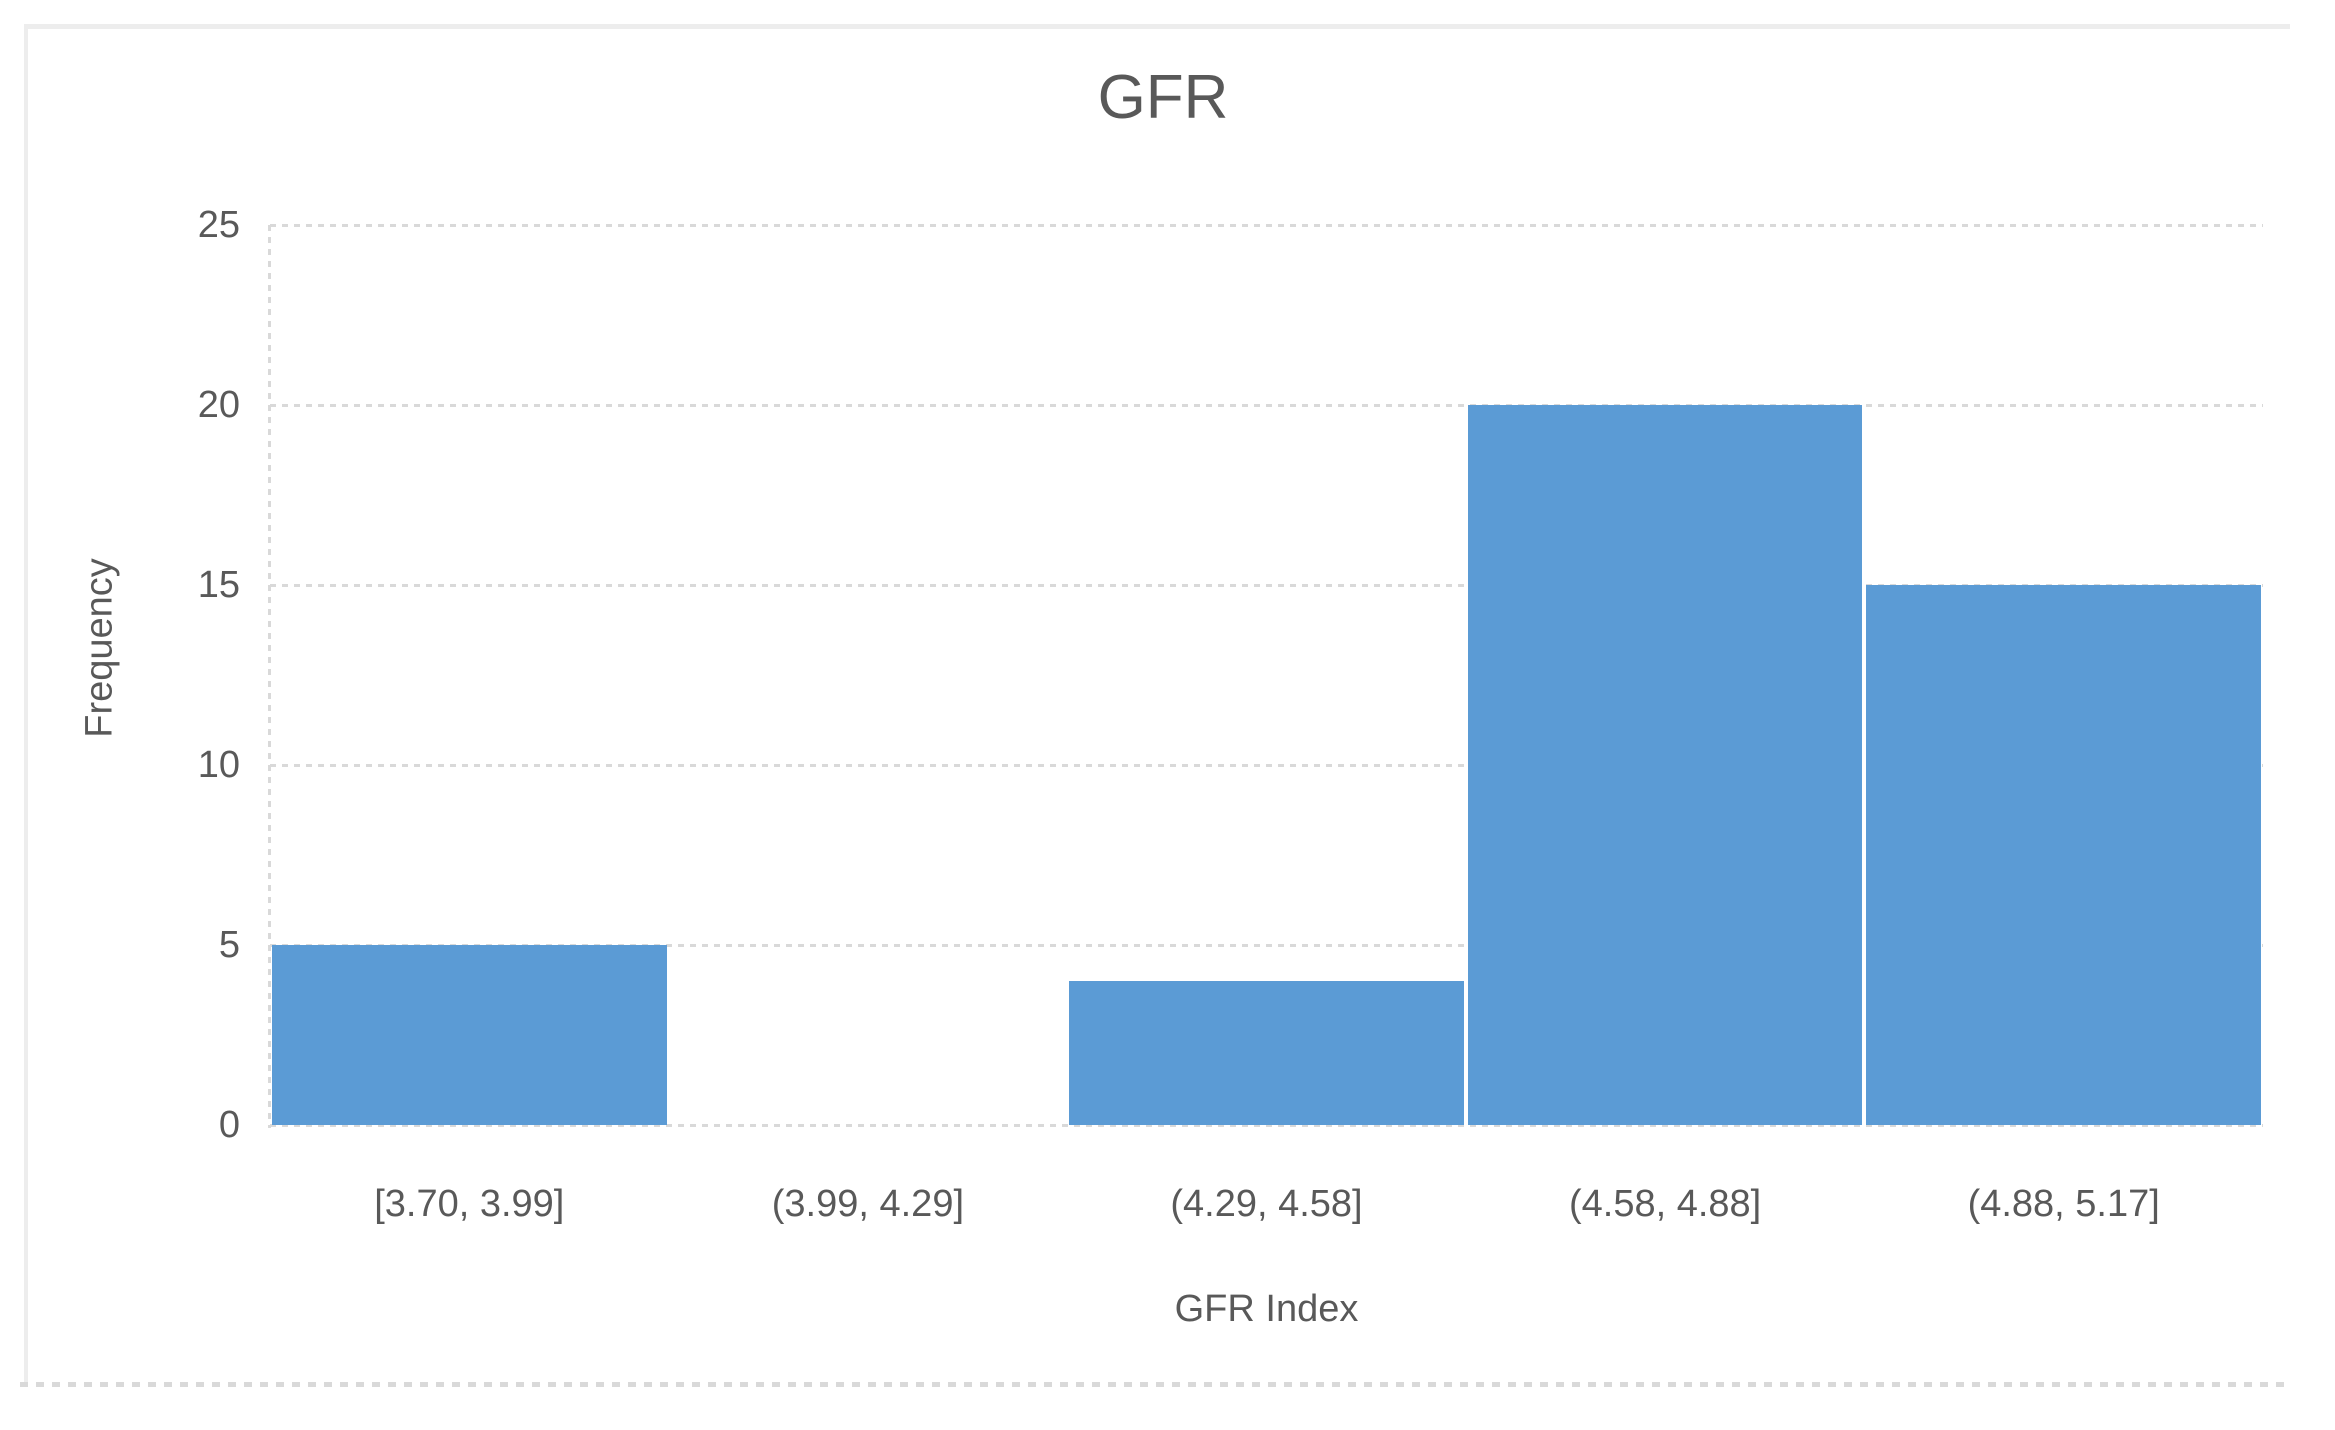 The image size is (2335, 1430). I want to click on y-axis-title: Frequency, so click(99, 648).